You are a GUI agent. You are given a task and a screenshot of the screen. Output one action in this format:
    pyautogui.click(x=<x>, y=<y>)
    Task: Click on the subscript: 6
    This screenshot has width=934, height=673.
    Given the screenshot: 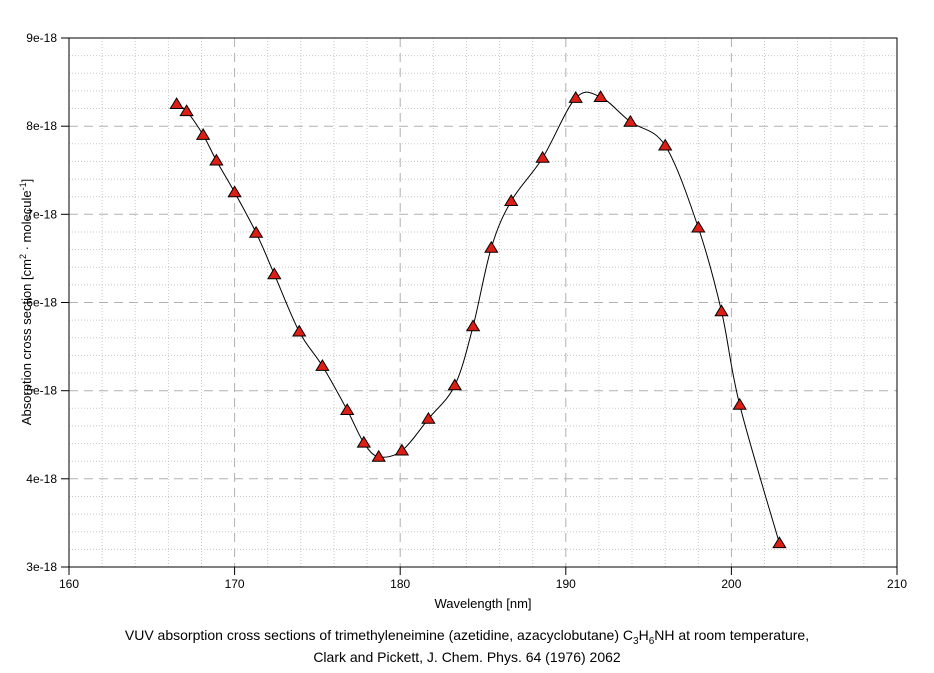 What is the action you would take?
    pyautogui.click(x=651, y=641)
    